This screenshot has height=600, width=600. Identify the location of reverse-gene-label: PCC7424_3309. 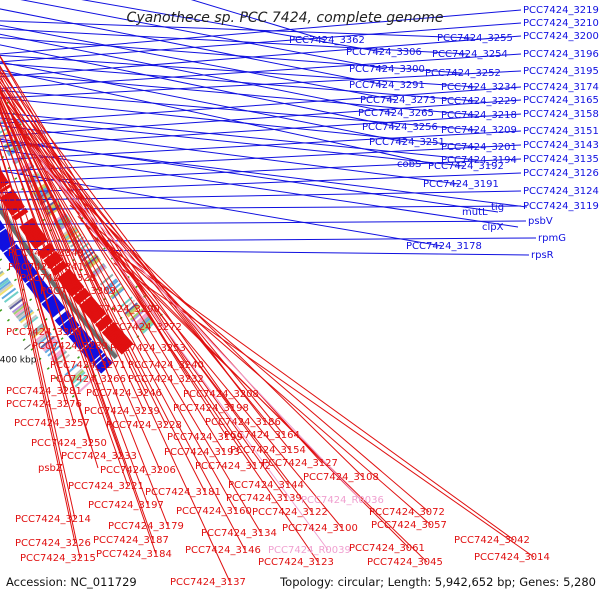
(78, 291).